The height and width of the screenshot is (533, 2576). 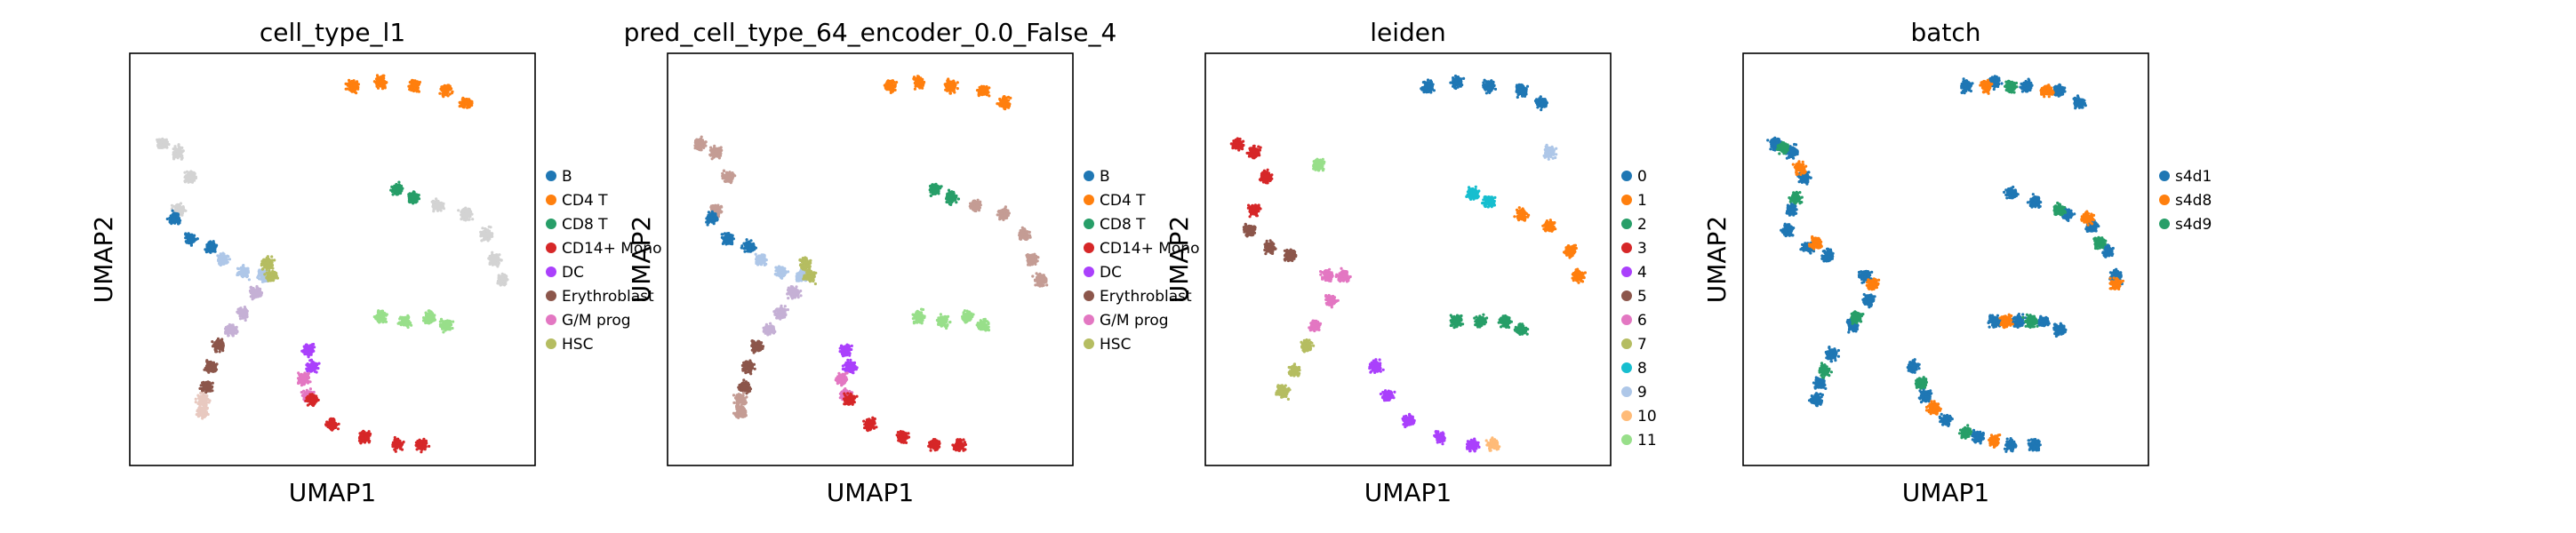 I want to click on panel-title: pred_cell_type_64_encoder_0.0_False_4, so click(x=870, y=32).